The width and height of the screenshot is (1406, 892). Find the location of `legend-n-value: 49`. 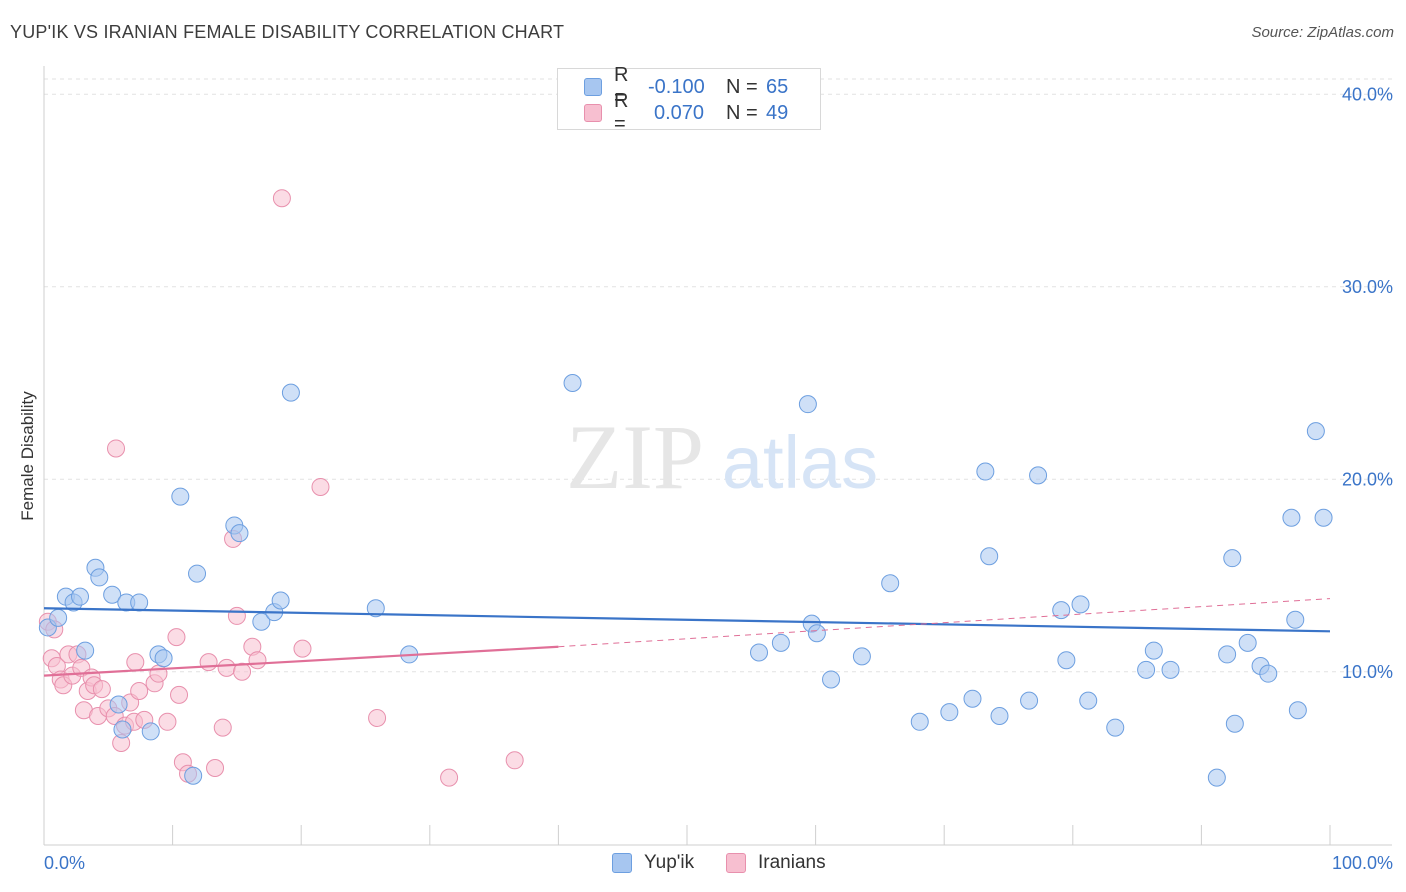

legend-n-value: 49 is located at coordinates (777, 112).